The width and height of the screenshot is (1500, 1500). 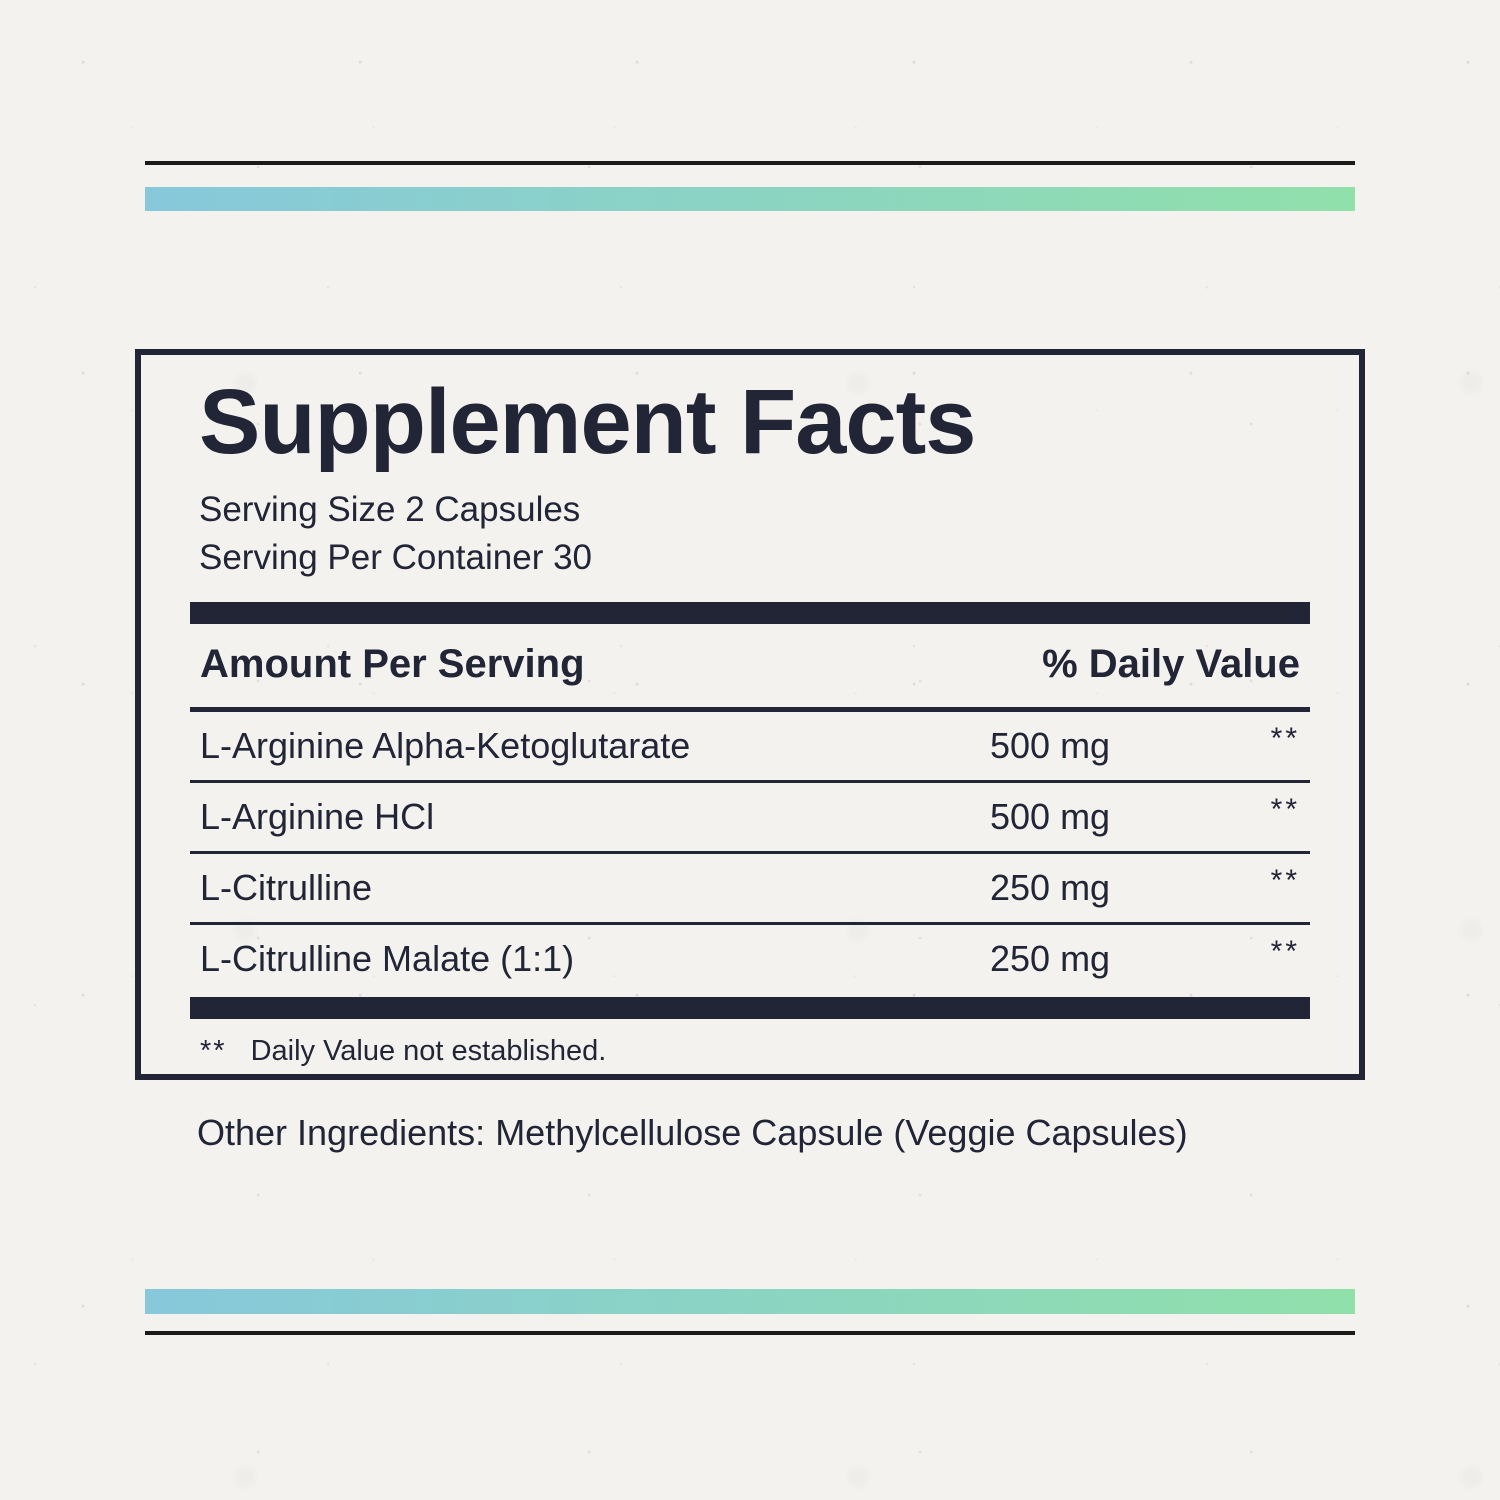 What do you see at coordinates (587, 422) in the screenshot?
I see `panel-title: Supplement Facts` at bounding box center [587, 422].